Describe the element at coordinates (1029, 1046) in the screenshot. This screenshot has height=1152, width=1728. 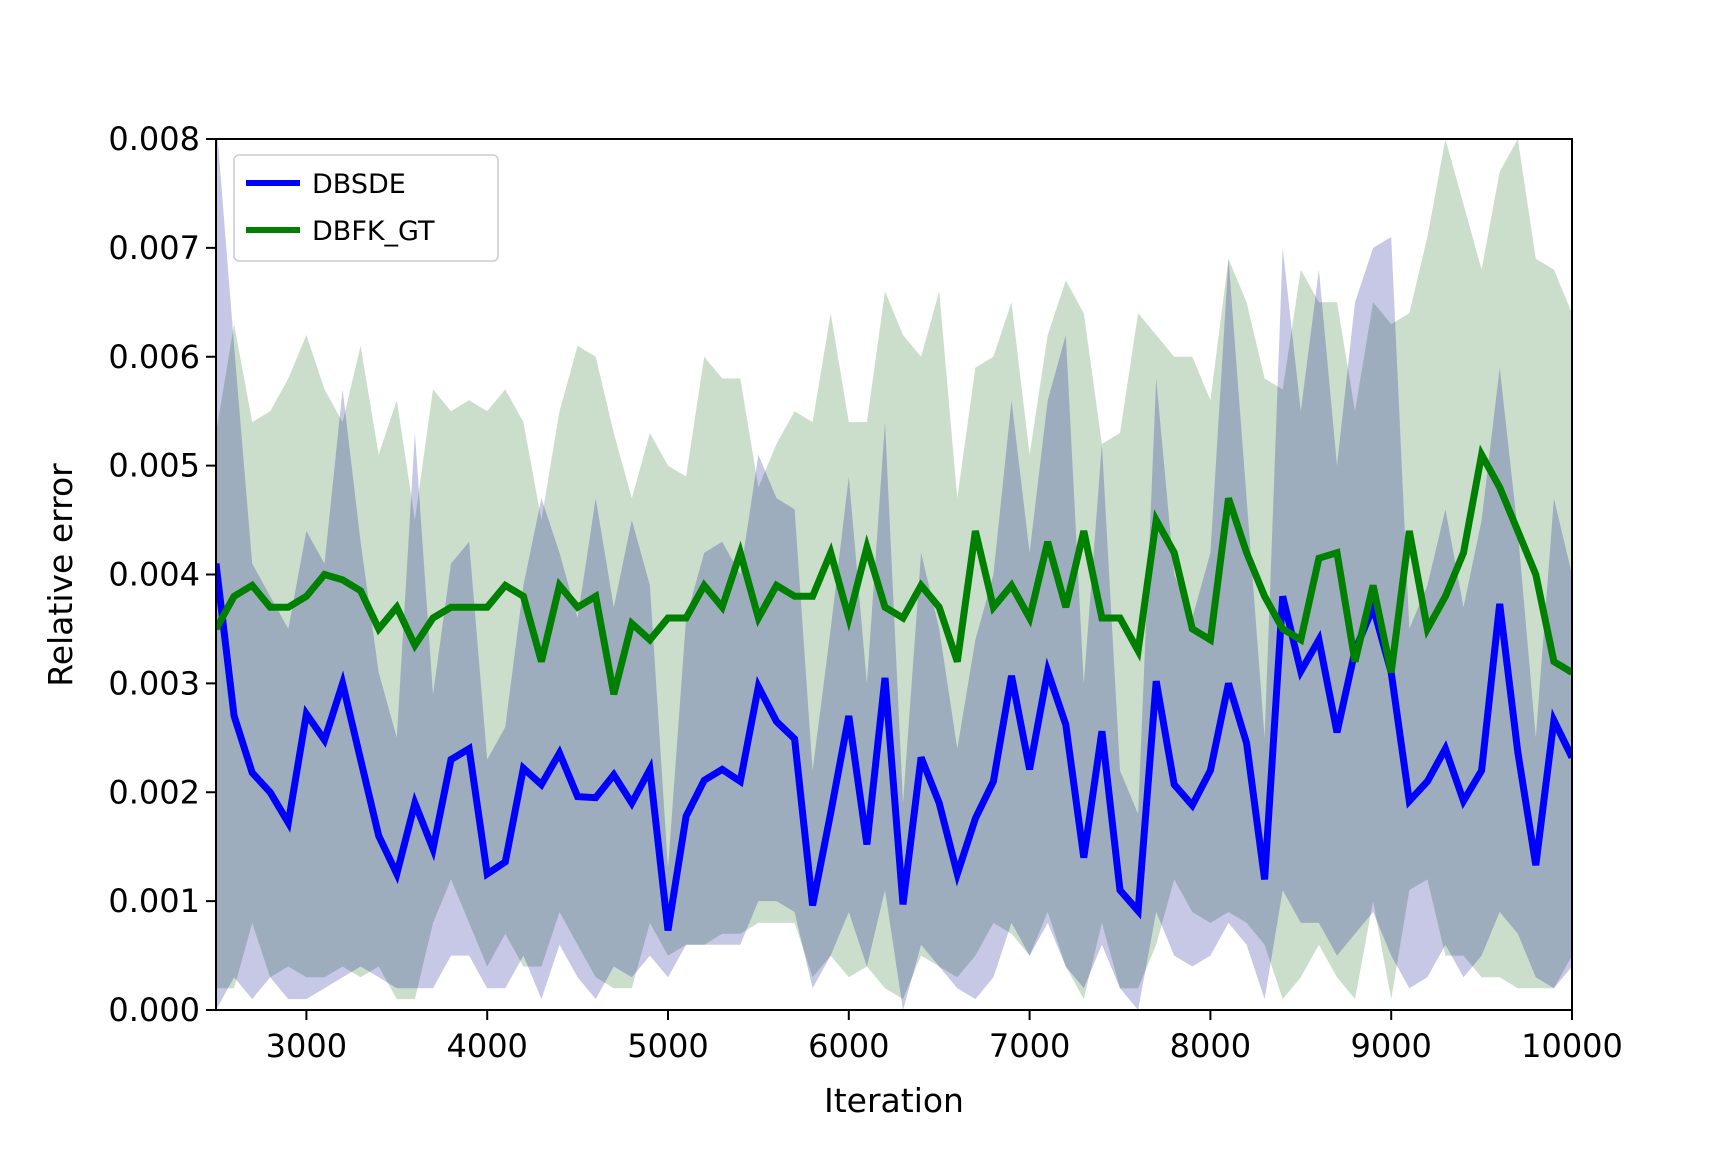
I see `x-tick-label: 7000` at that location.